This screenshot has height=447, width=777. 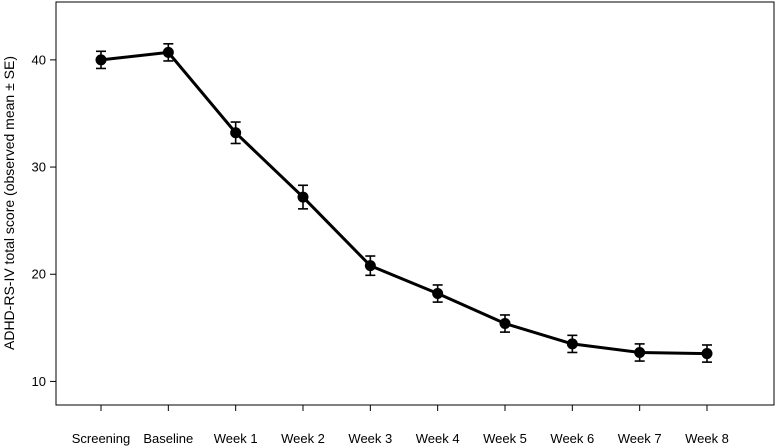 I want to click on x-tick-label-4: Week 3, so click(x=370, y=438).